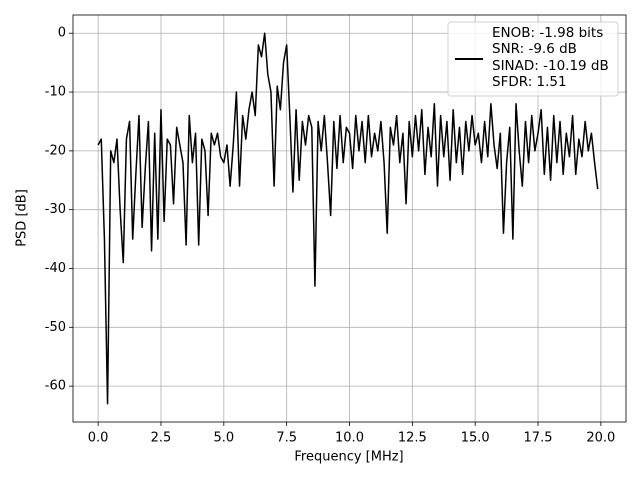  Describe the element at coordinates (62, 33) in the screenshot. I see `y-tick-label: 0` at that location.